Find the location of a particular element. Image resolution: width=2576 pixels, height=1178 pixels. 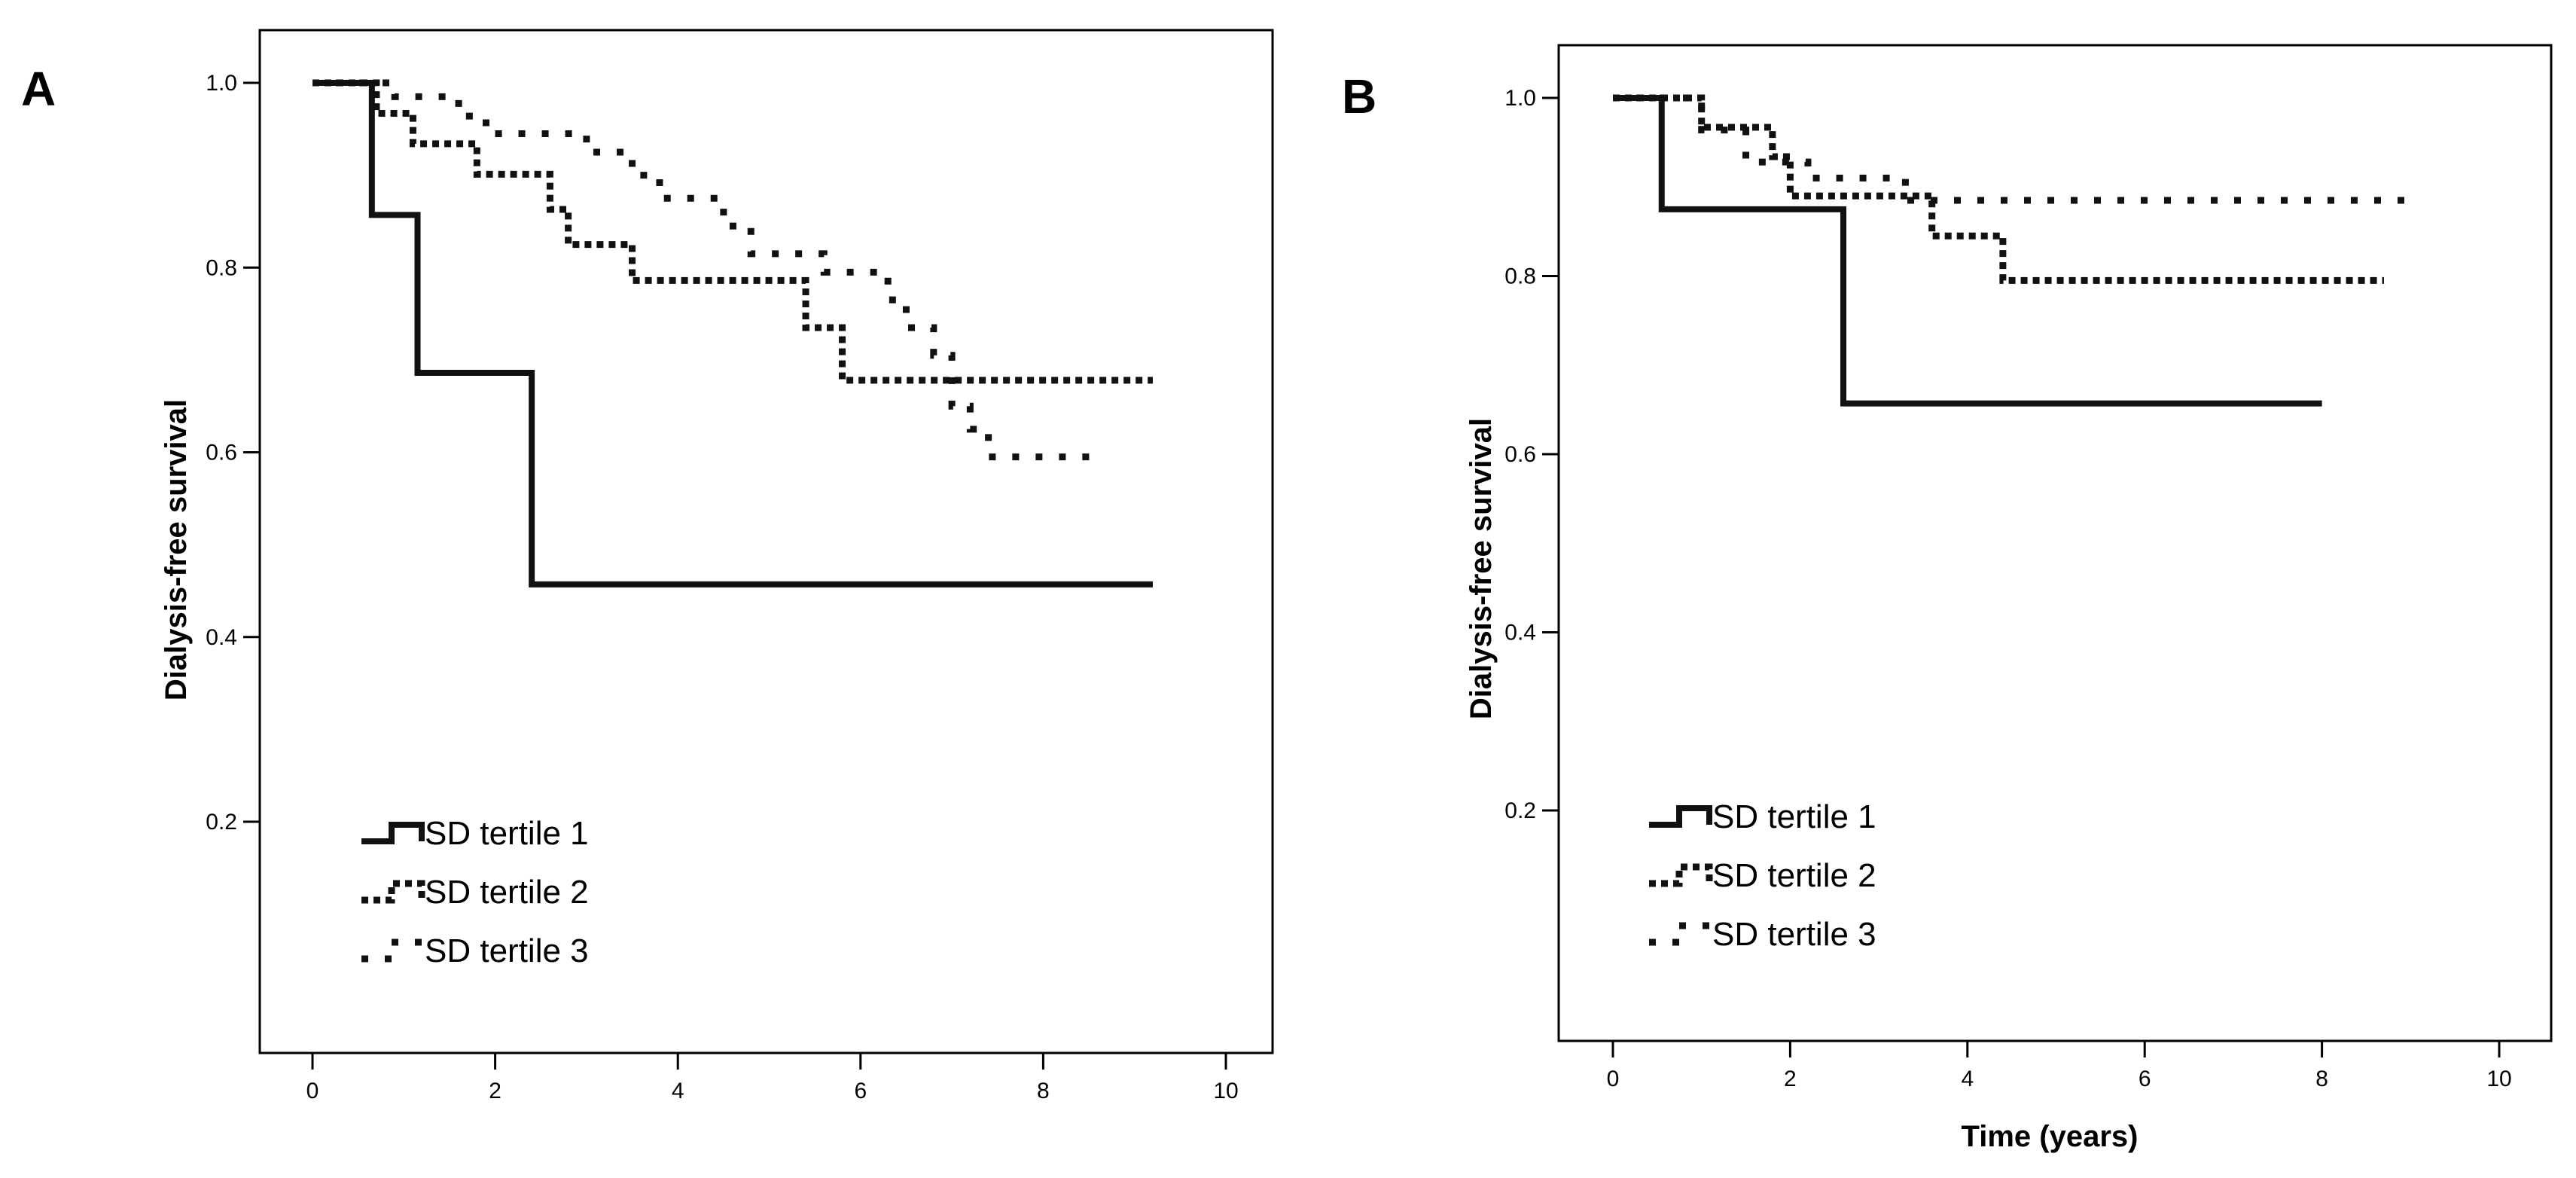

panel-b-legend: SD tertile 1 SD tertile 2 SD tertile 3 is located at coordinates (1762, 876).